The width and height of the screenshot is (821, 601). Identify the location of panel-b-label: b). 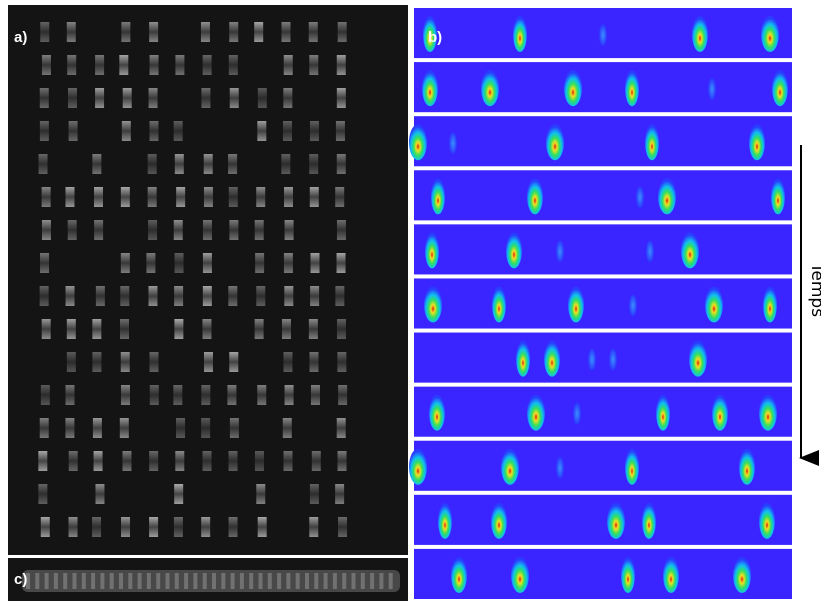
(435, 37).